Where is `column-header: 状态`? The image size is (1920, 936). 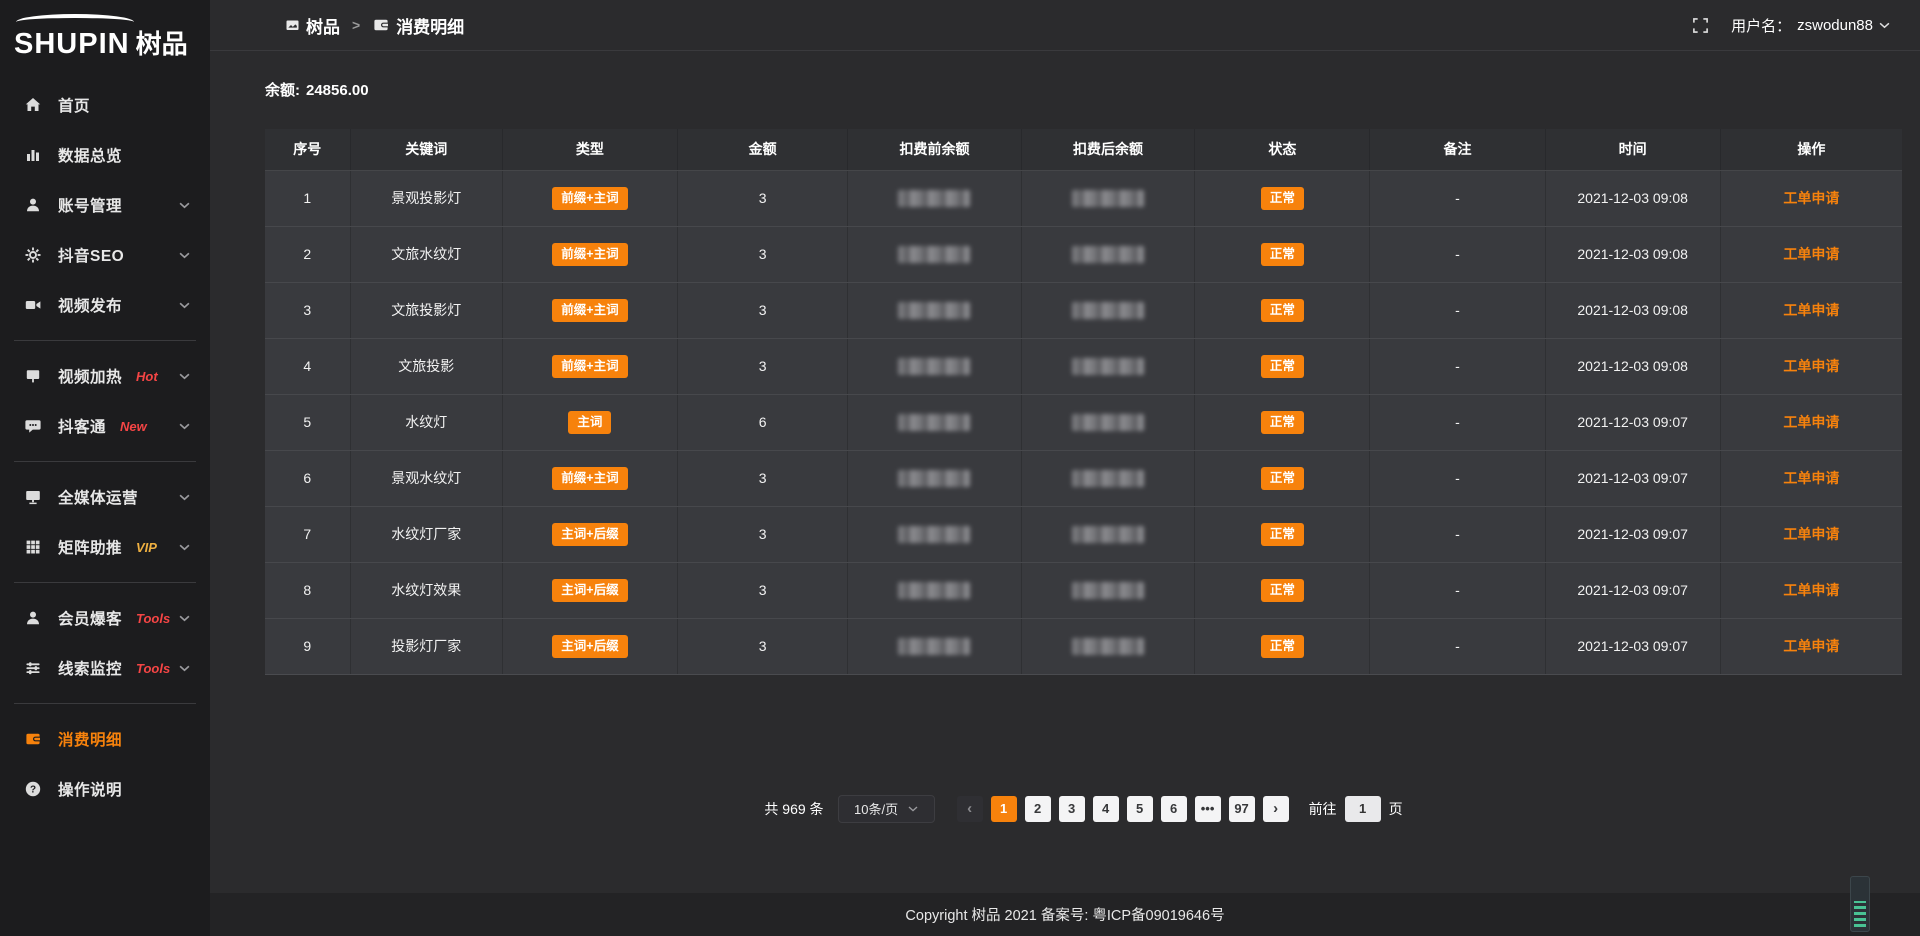 column-header: 状态 is located at coordinates (1282, 150).